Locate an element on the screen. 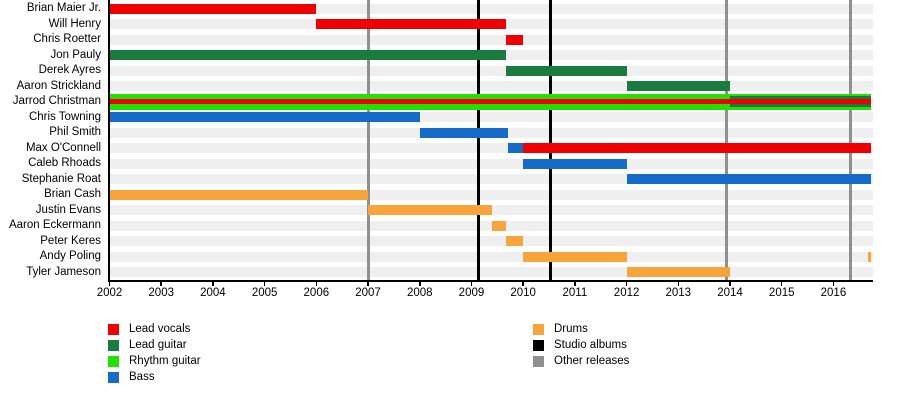 This screenshot has height=400, width=900. year-tick-label: 2010 is located at coordinates (523, 293).